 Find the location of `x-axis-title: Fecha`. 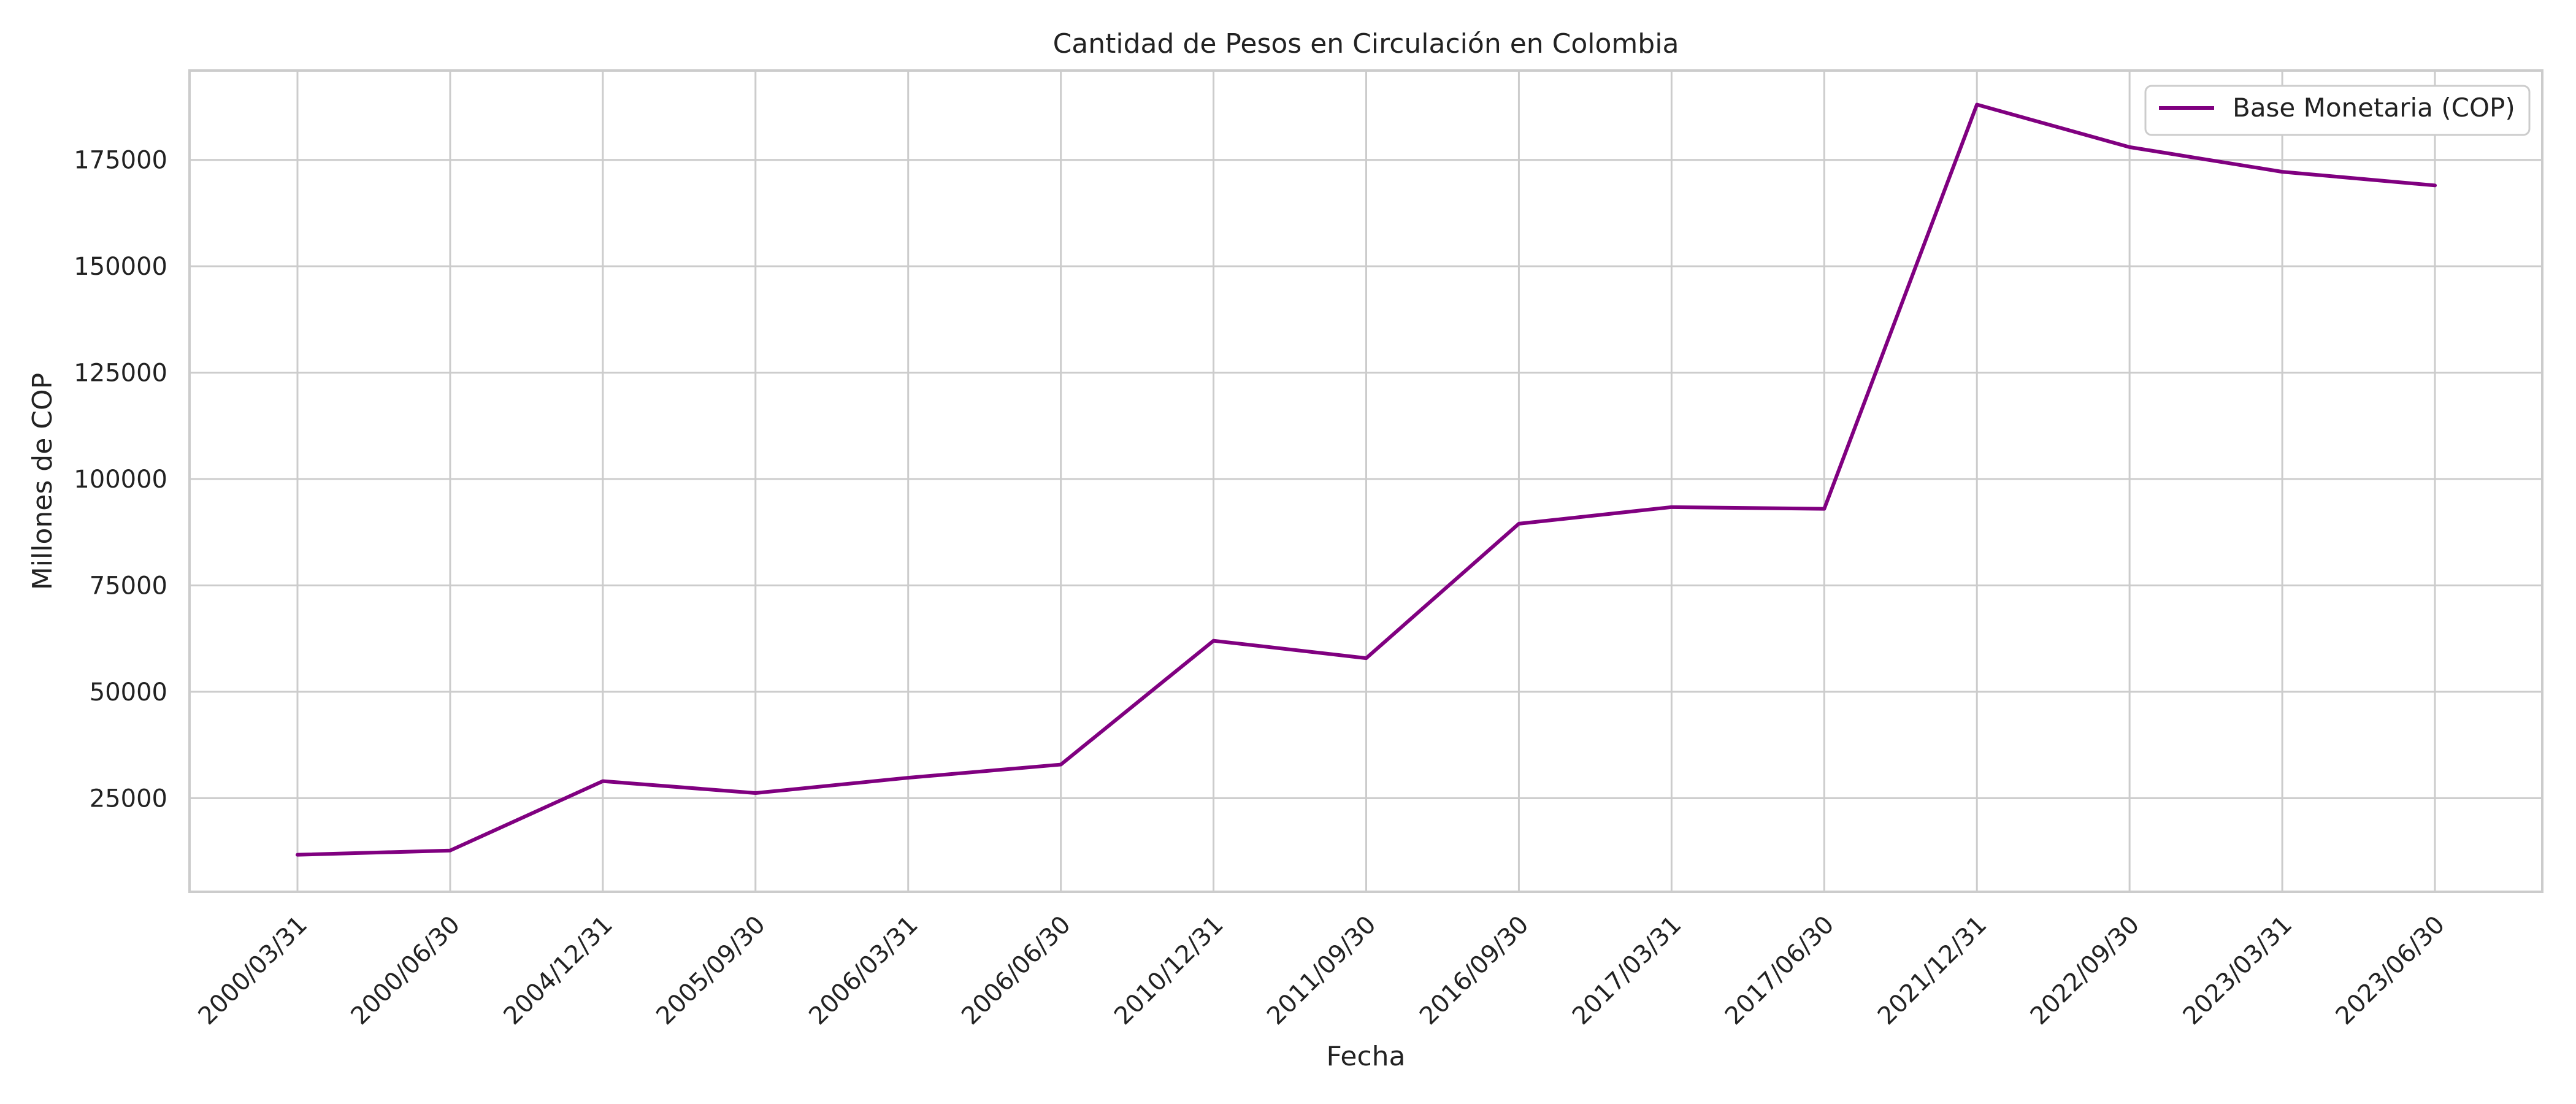

x-axis-title: Fecha is located at coordinates (1365, 1056).